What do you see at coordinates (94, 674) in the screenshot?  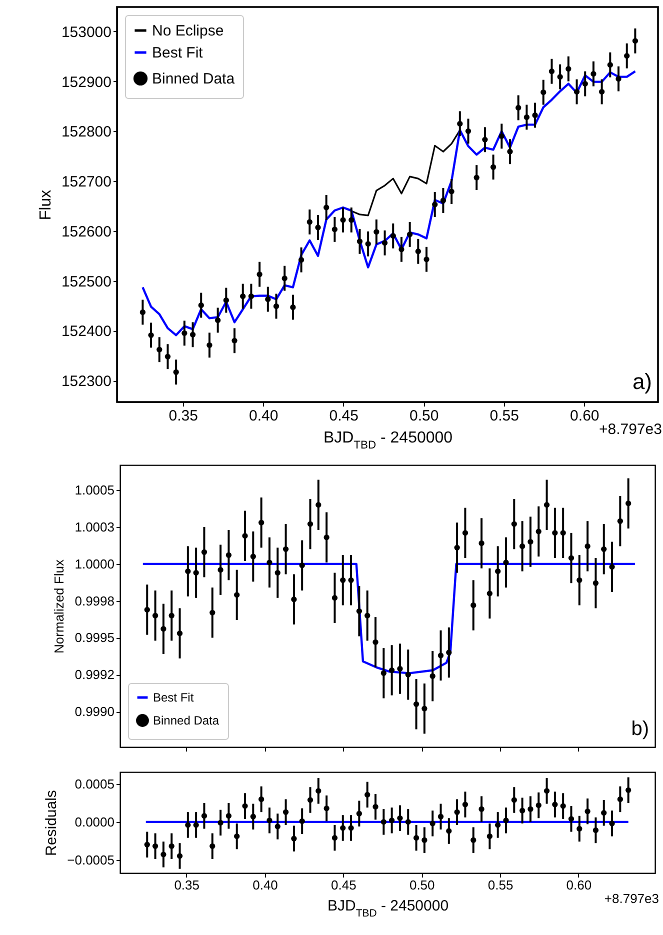 I see `y-tick-label: 0.9992` at bounding box center [94, 674].